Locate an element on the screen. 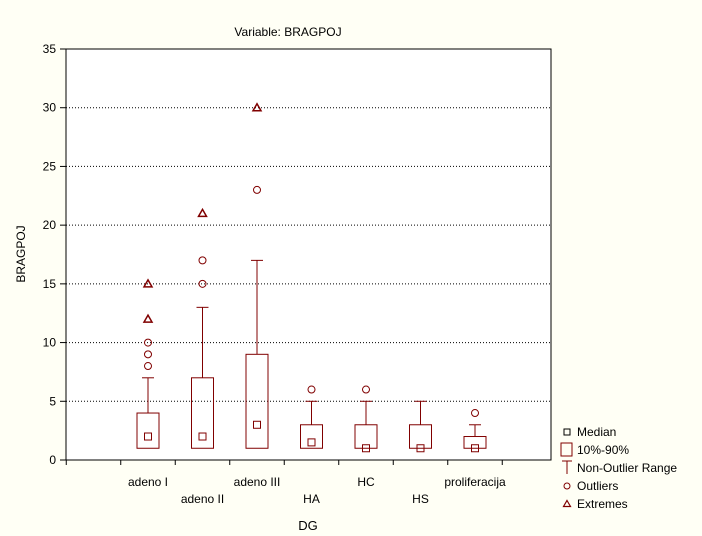 This screenshot has width=702, height=536. legend-extreme-symbol is located at coordinates (567, 503).